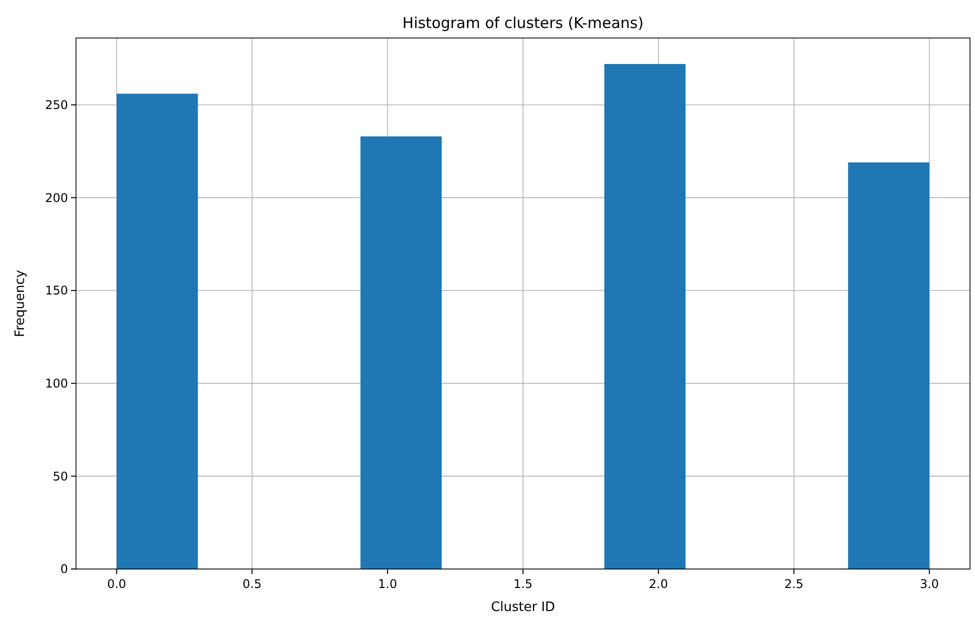 The width and height of the screenshot is (975, 617). Describe the element at coordinates (64, 569) in the screenshot. I see `y-tick-label: 0` at that location.